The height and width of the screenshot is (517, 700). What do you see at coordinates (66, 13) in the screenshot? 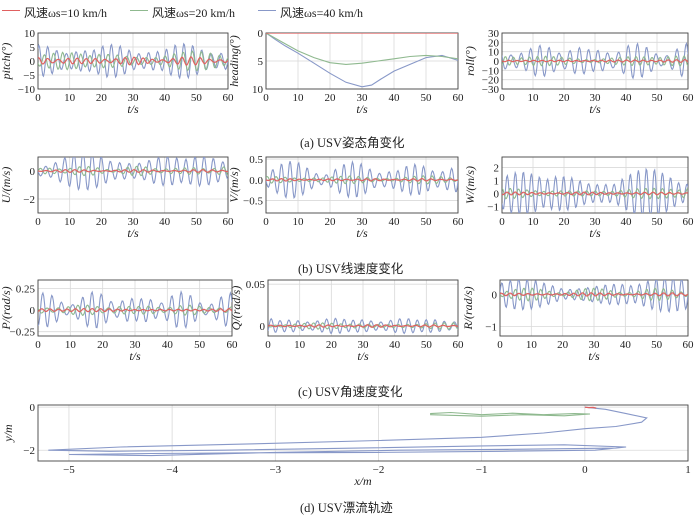
I see `legend-label-1: 风速ωs=10 km/h` at bounding box center [66, 13].